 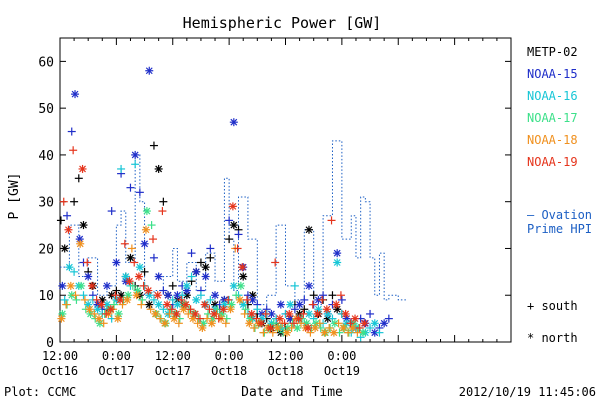 What do you see at coordinates (552, 338) in the screenshot?
I see `legend-north-marker: * north` at bounding box center [552, 338].